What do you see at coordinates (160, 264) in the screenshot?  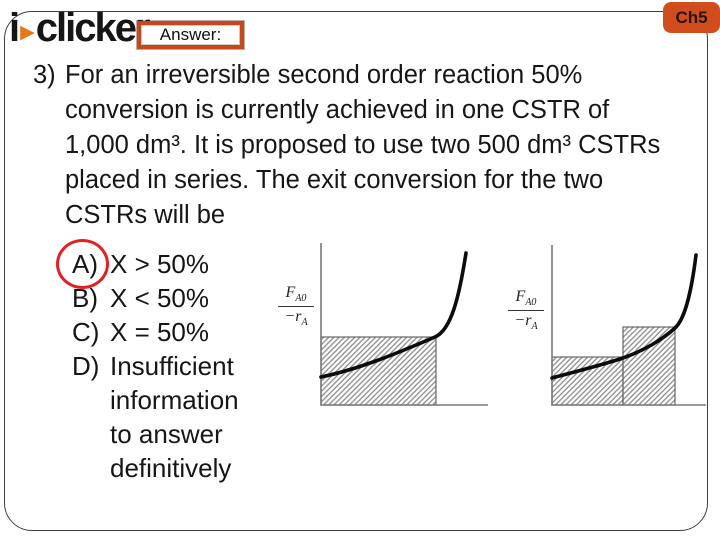 I see `option-a-text: X > 50%` at bounding box center [160, 264].